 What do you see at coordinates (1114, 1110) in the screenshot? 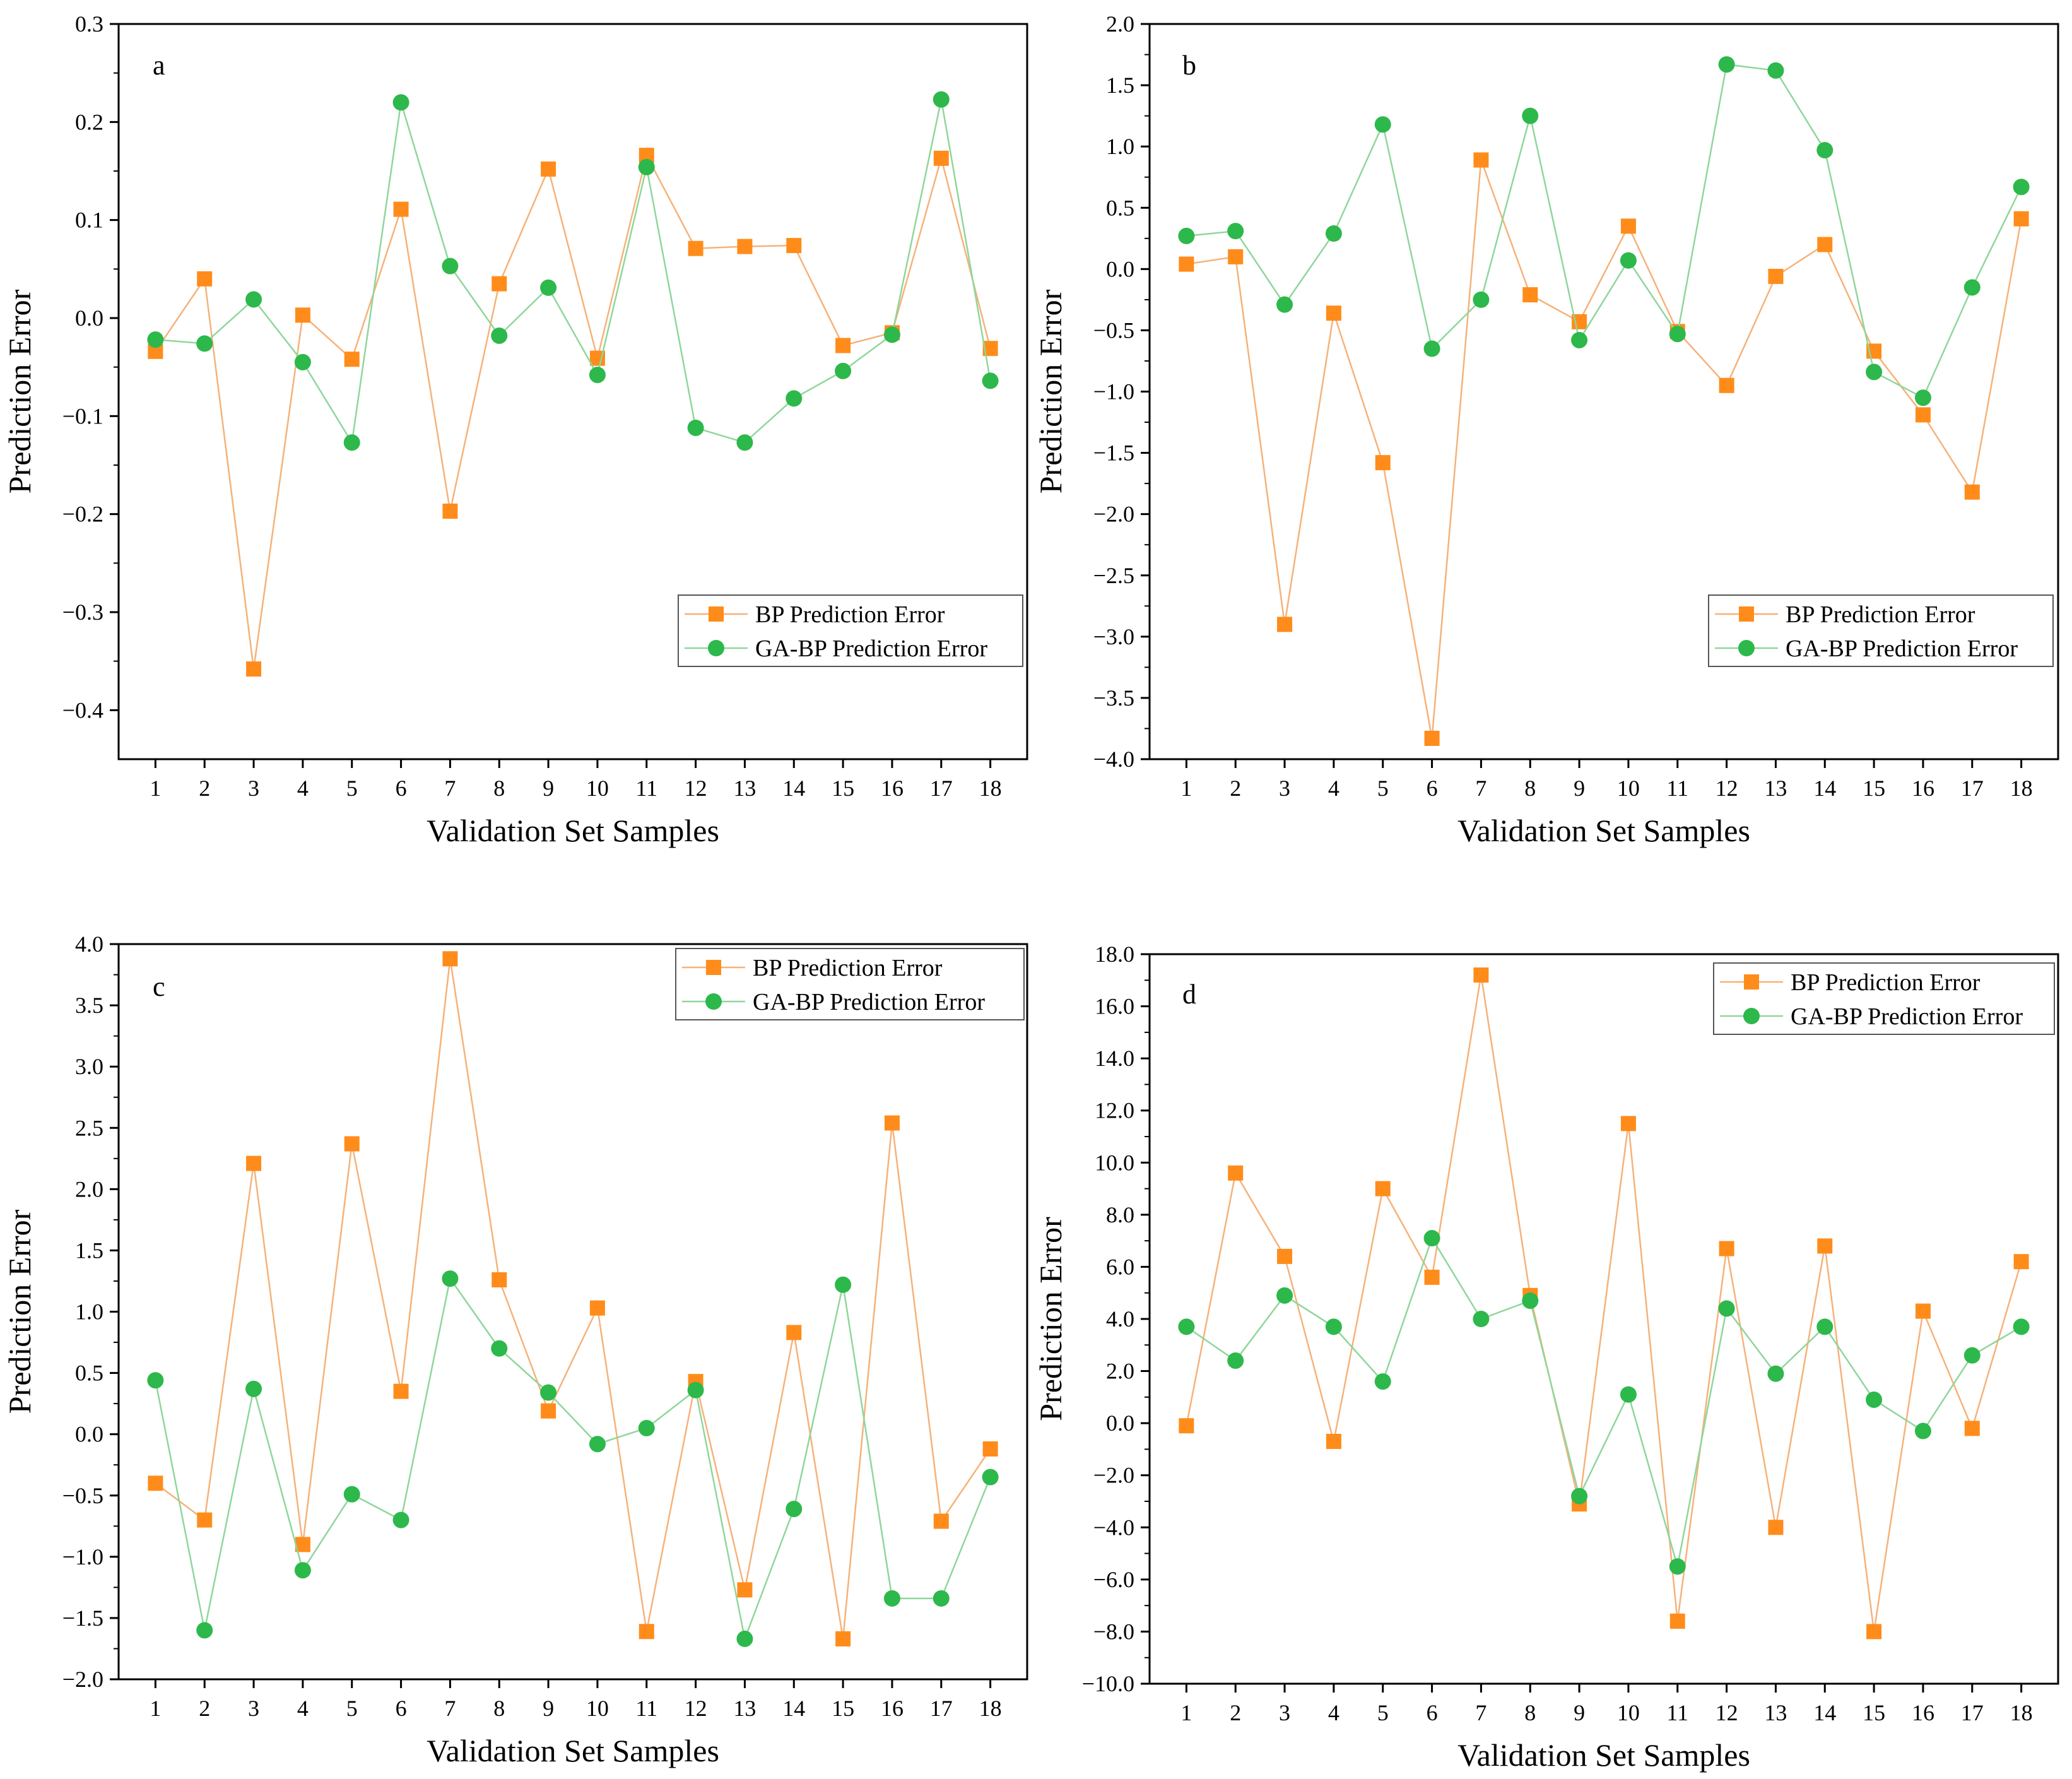
I see `y-tick-label: 12.0` at bounding box center [1114, 1110].